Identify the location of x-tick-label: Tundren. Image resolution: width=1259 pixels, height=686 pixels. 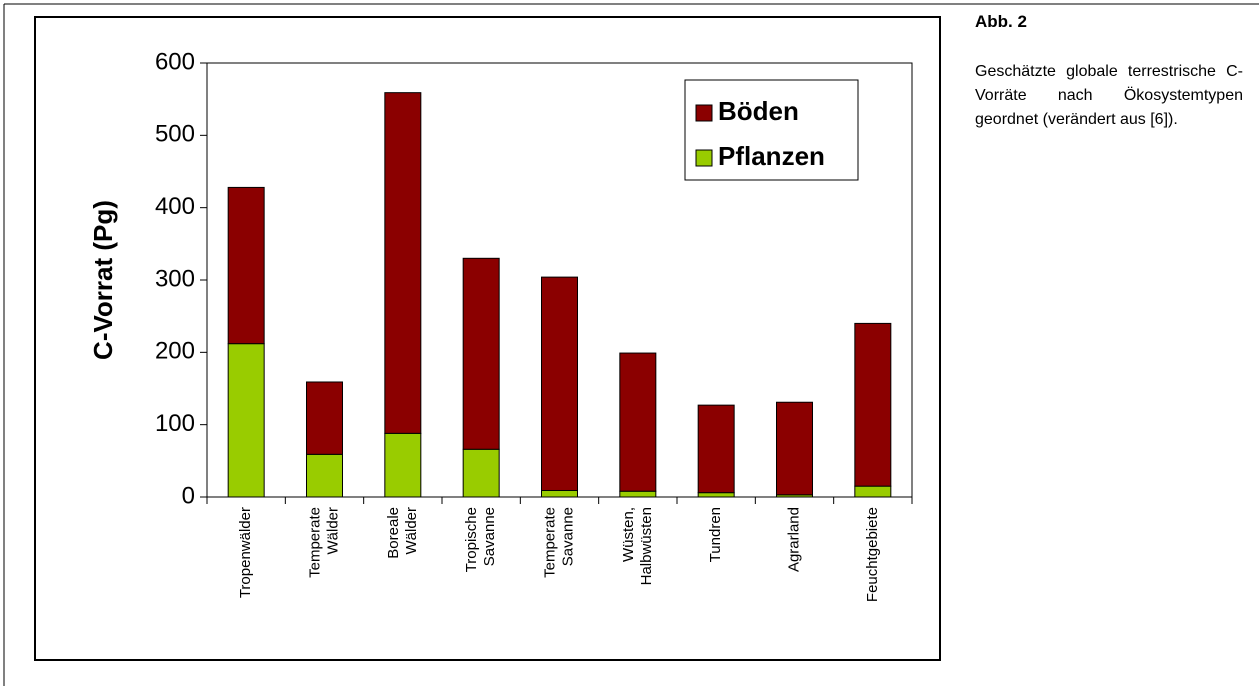
(715, 534).